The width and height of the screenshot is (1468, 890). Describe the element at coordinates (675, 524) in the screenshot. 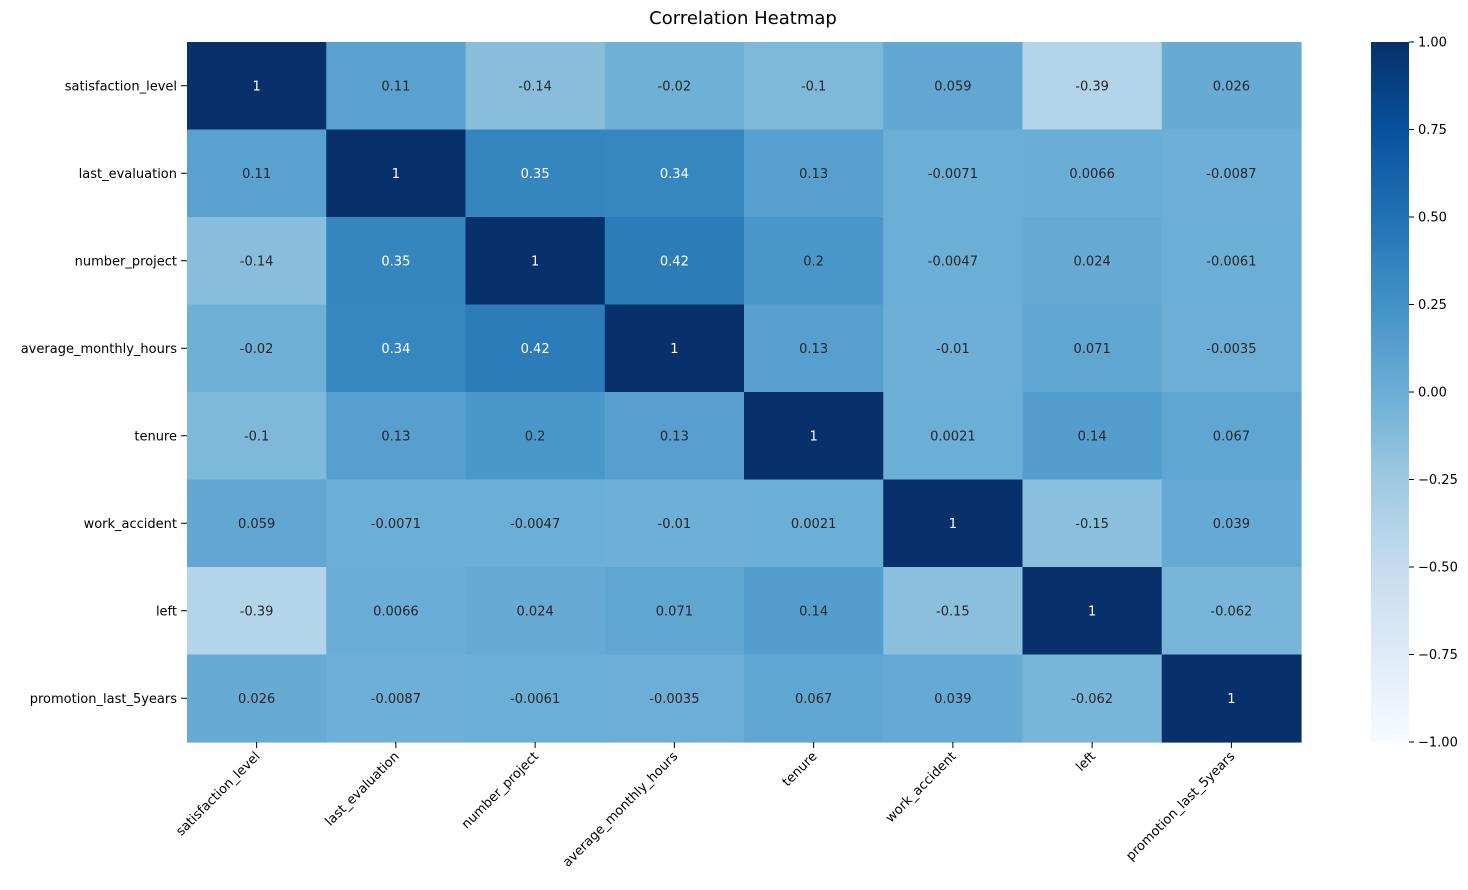

I see `cell-value-label: -0.01` at that location.